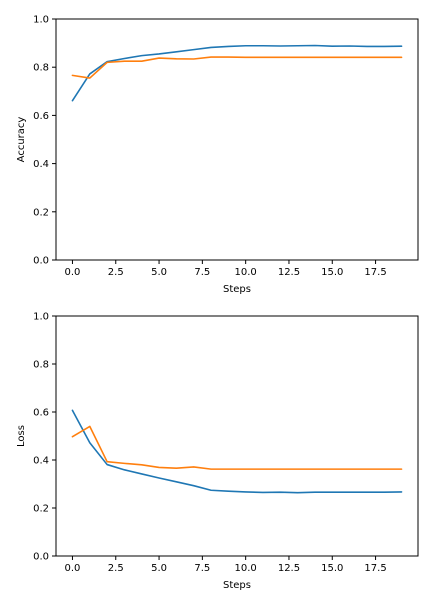  I want to click on chart-2-y-tick-label-0: 0.0, so click(41, 557).